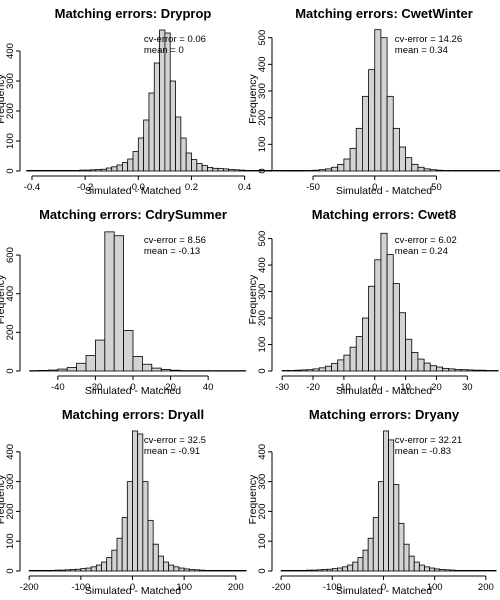 This screenshot has height=600, width=500. I want to click on x-axis-label: Simulated - Matched, so click(384, 591).